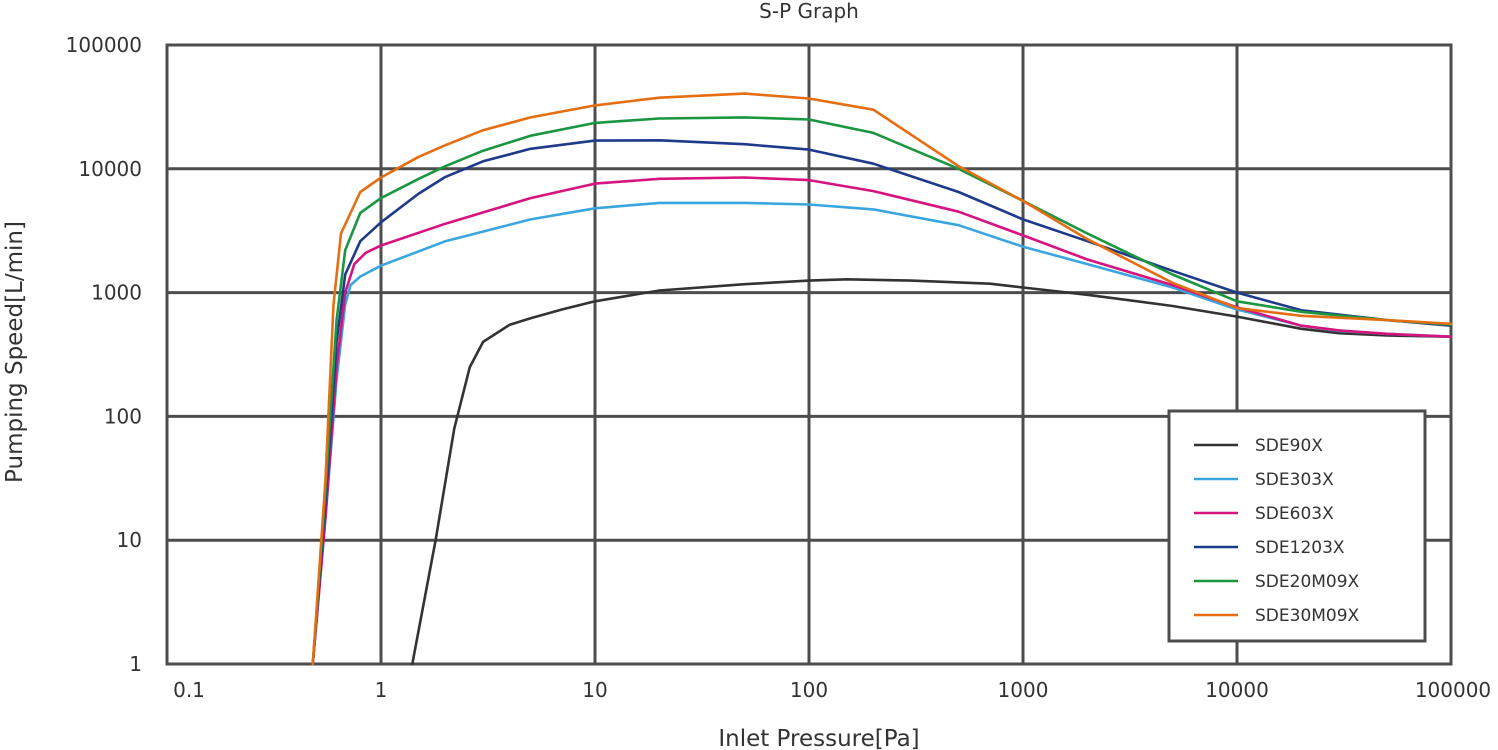 The image size is (1498, 750). What do you see at coordinates (832, 690) in the screenshot?
I see `x-tick-labels: 0.1 1 10 100 1000 10000 100000` at bounding box center [832, 690].